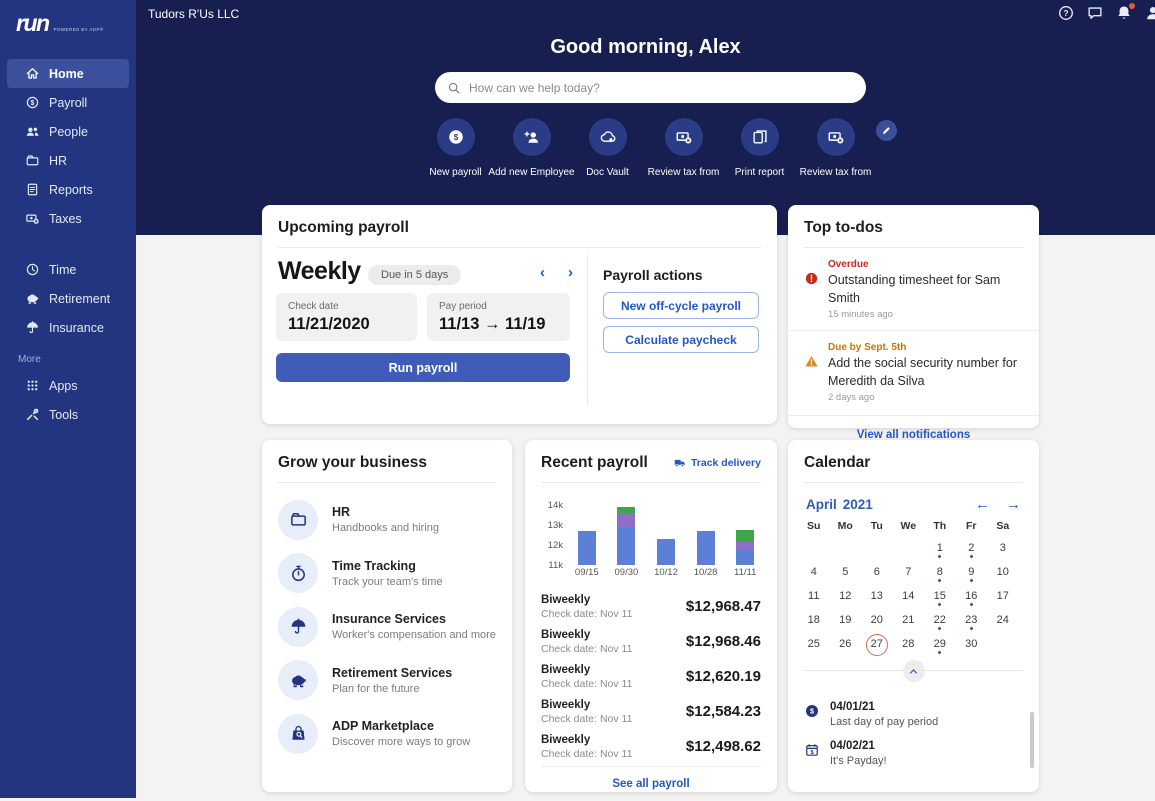 The image size is (1155, 801). What do you see at coordinates (666, 572) in the screenshot?
I see `x-axis-label: 10/12` at bounding box center [666, 572].